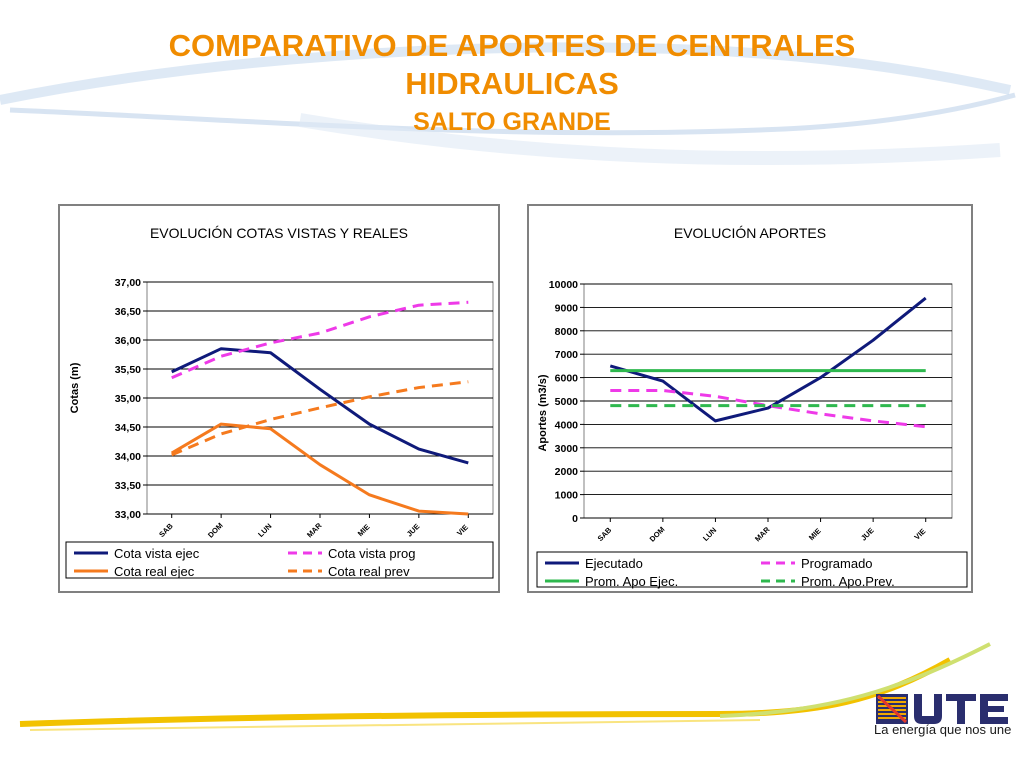 The height and width of the screenshot is (768, 1024). I want to click on legend-label: Cota real prev, so click(369, 571).